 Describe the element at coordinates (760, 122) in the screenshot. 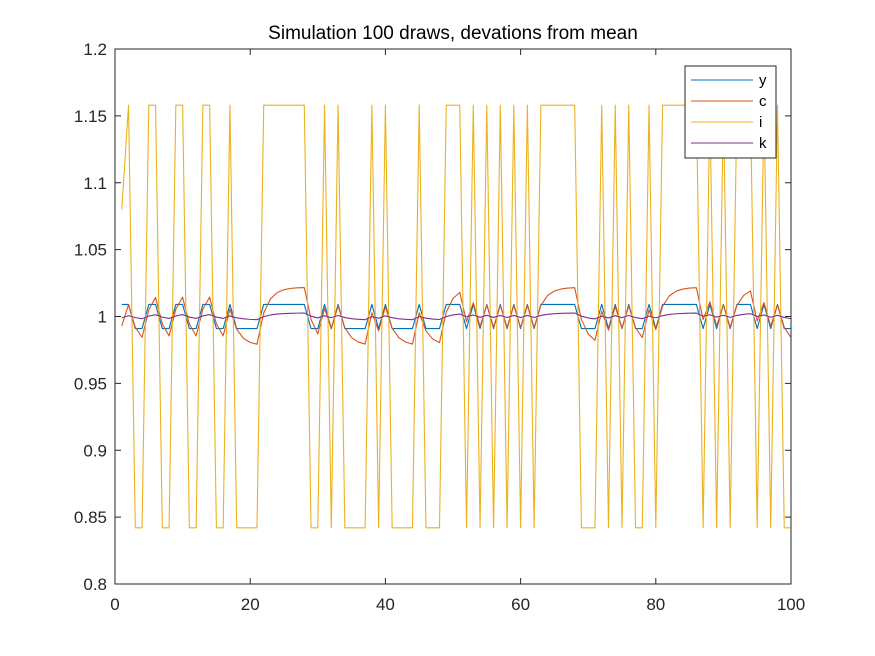

I see `legend-label-i: i` at that location.